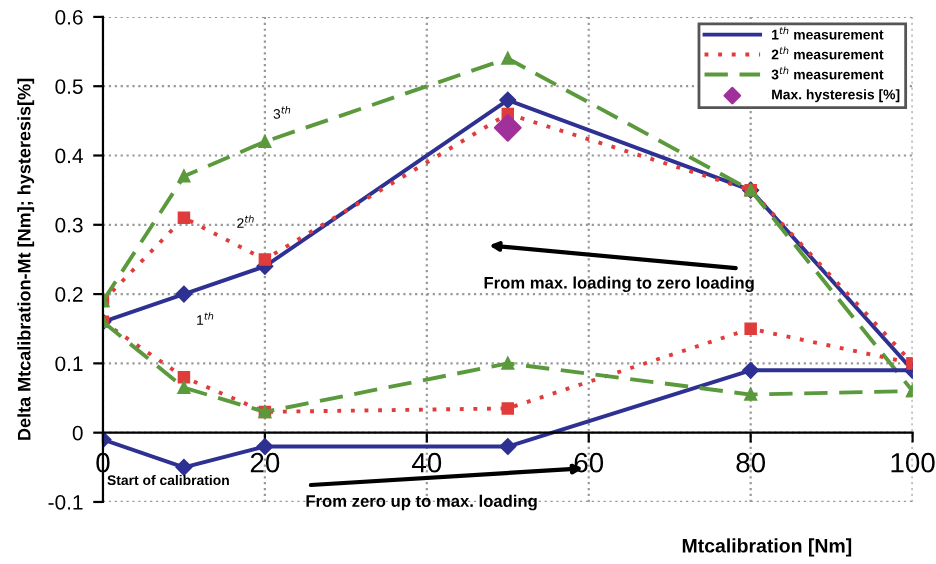  Describe the element at coordinates (427, 462) in the screenshot. I see `x-tick-label: 40` at that location.